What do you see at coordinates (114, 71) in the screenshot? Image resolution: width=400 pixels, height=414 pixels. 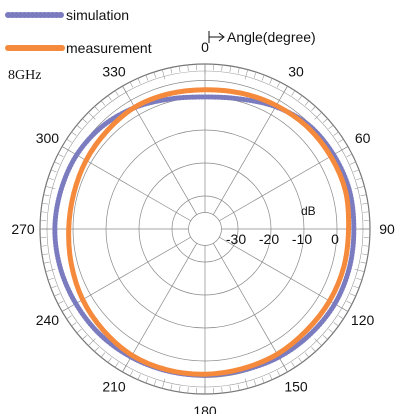 I see `angle-tick-label: 330` at bounding box center [114, 71].